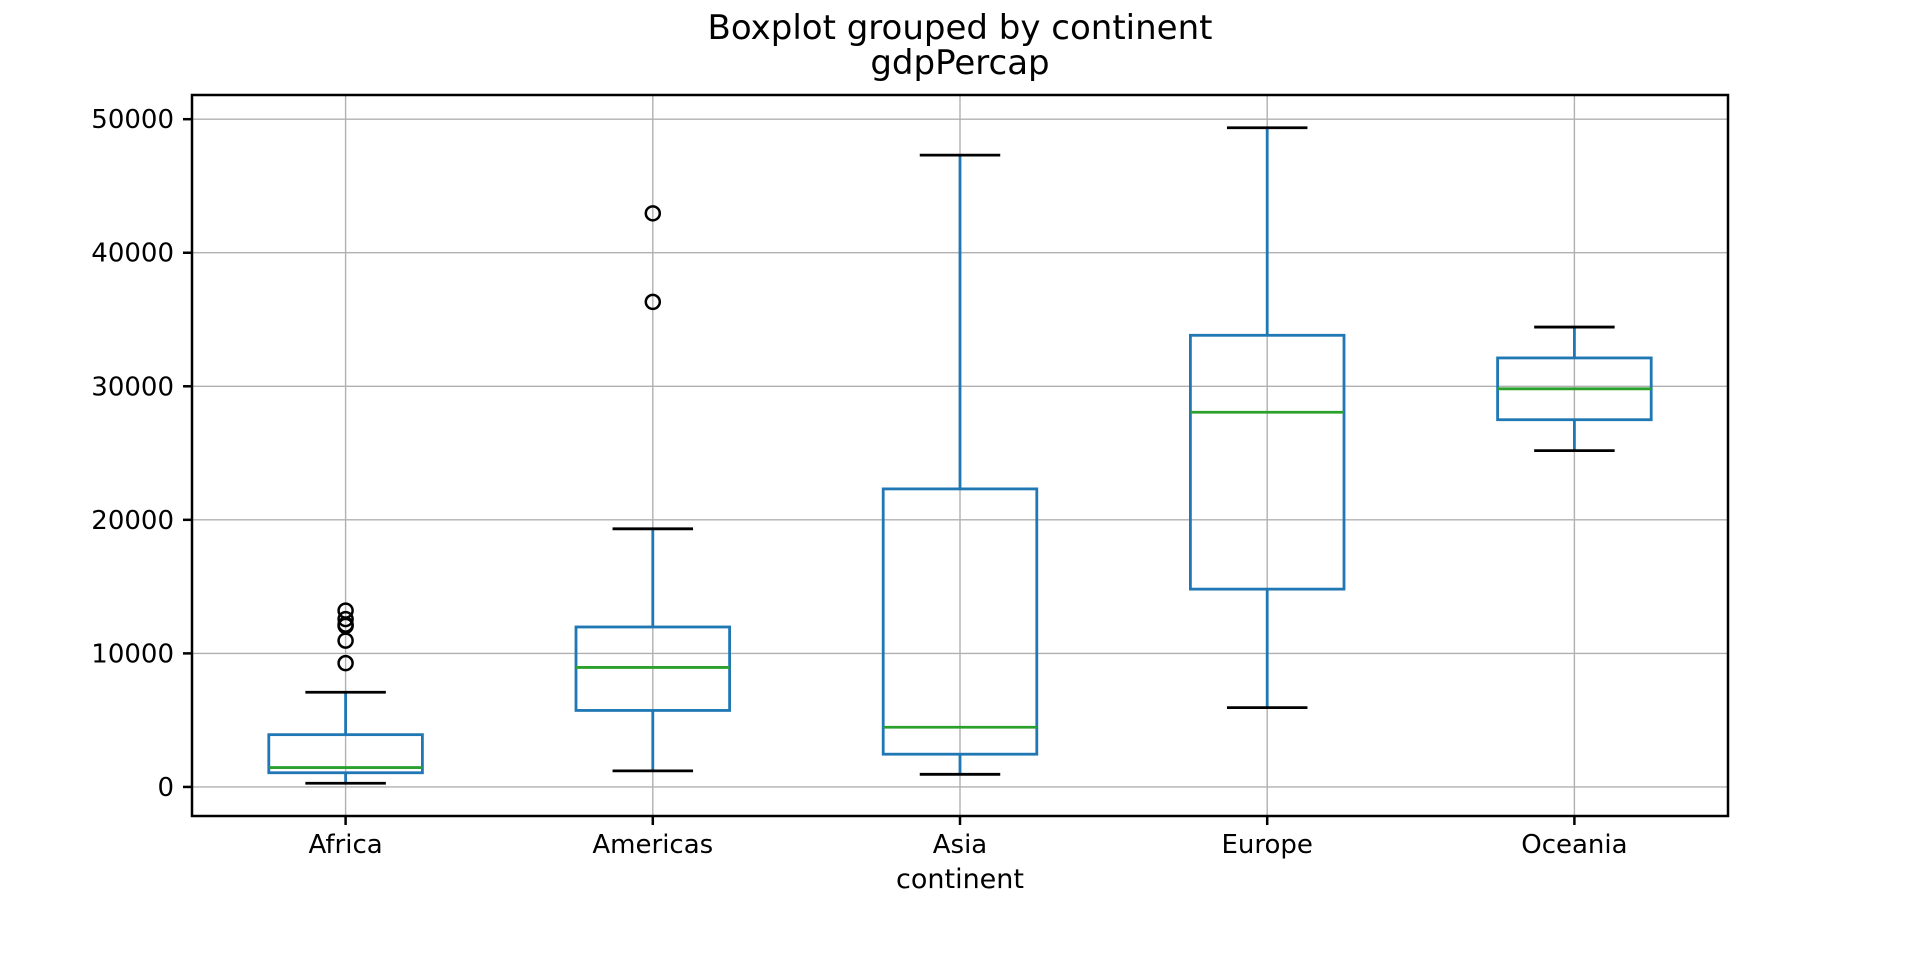  What do you see at coordinates (345, 754) in the screenshot?
I see `box-africa` at bounding box center [345, 754].